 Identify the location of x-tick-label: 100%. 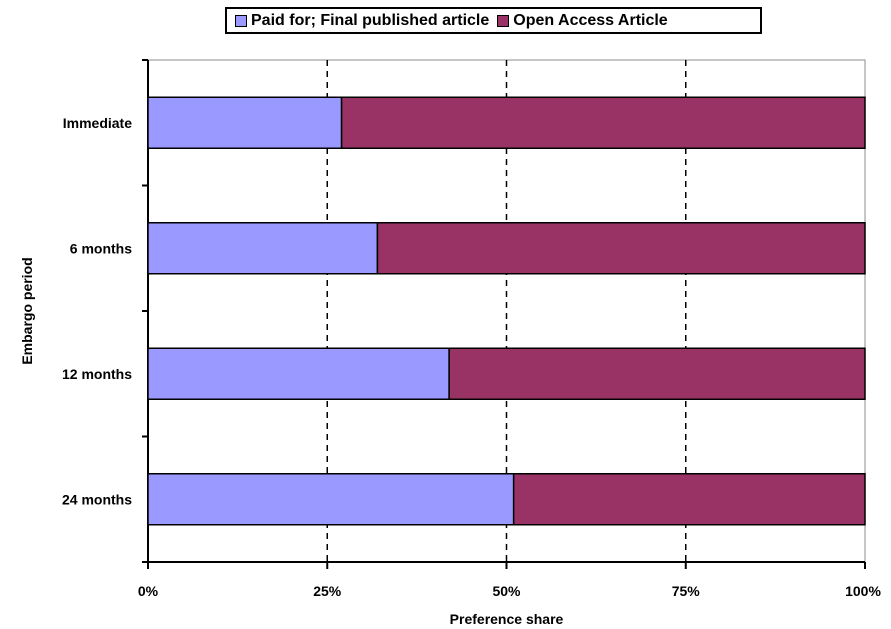
(863, 591).